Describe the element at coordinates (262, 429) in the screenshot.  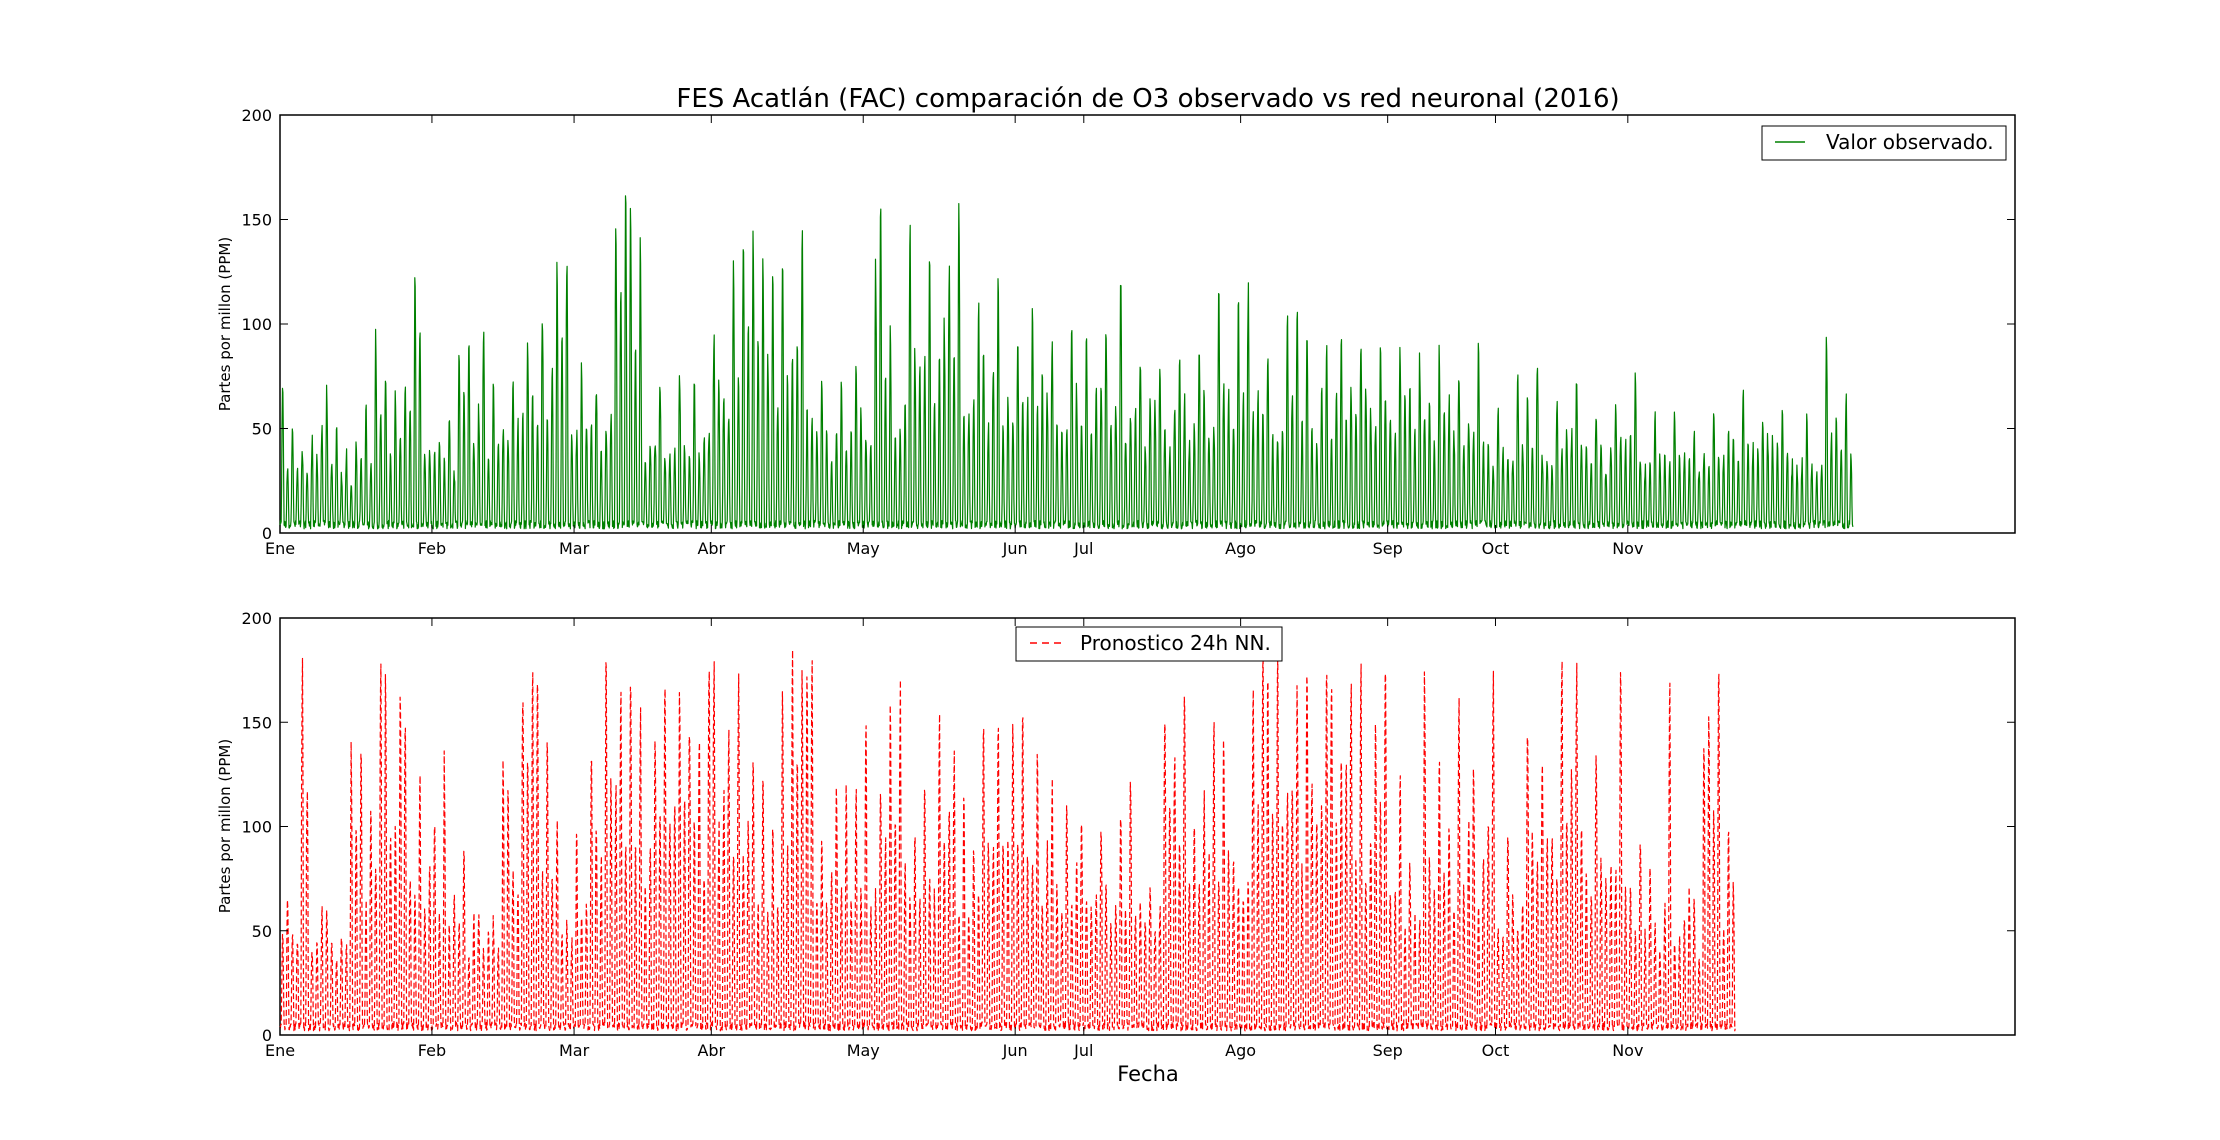
I see `top-y-tick-label-1: 50` at that location.